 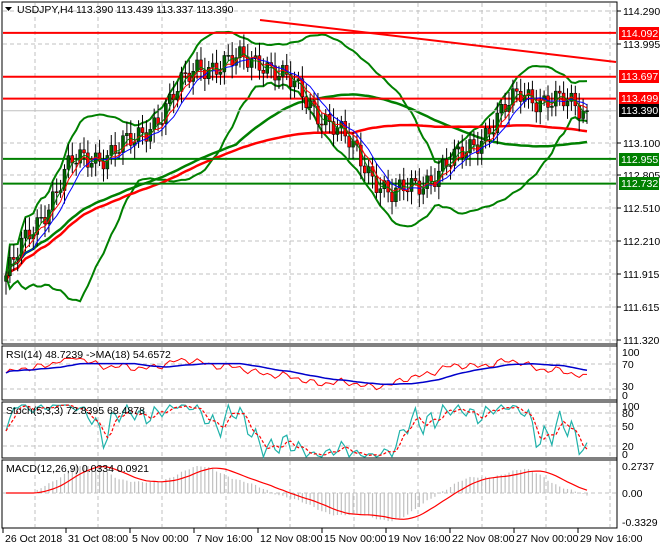 What do you see at coordinates (638, 467) in the screenshot?
I see `macd-axis-label: 0.2737` at bounding box center [638, 467].